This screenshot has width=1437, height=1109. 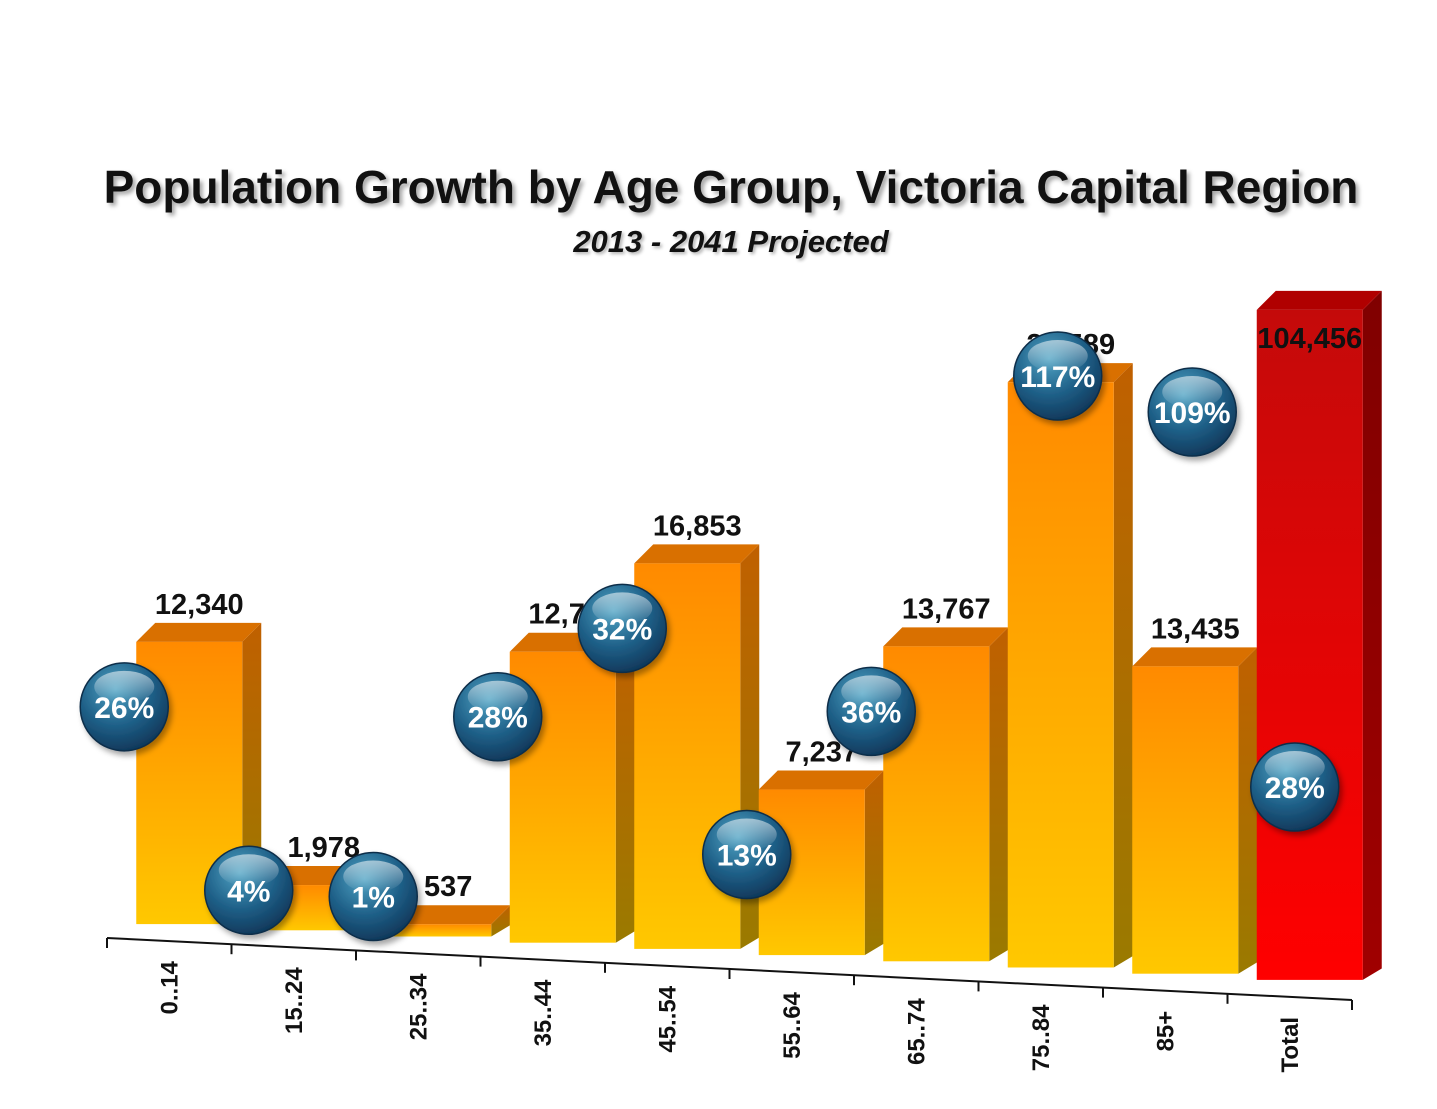 I want to click on growth-label: 4%, so click(x=248, y=891).